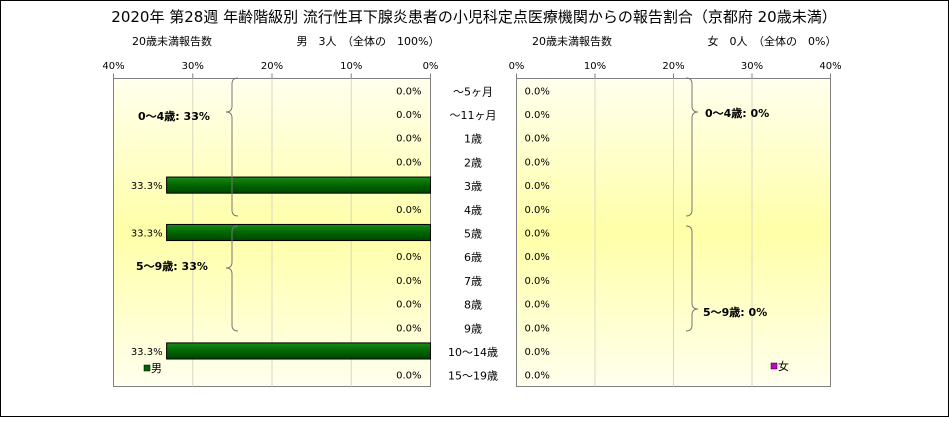  Describe the element at coordinates (172, 266) in the screenshot. I see `left-group-label-5-9: 5～9歳: 33%` at that location.